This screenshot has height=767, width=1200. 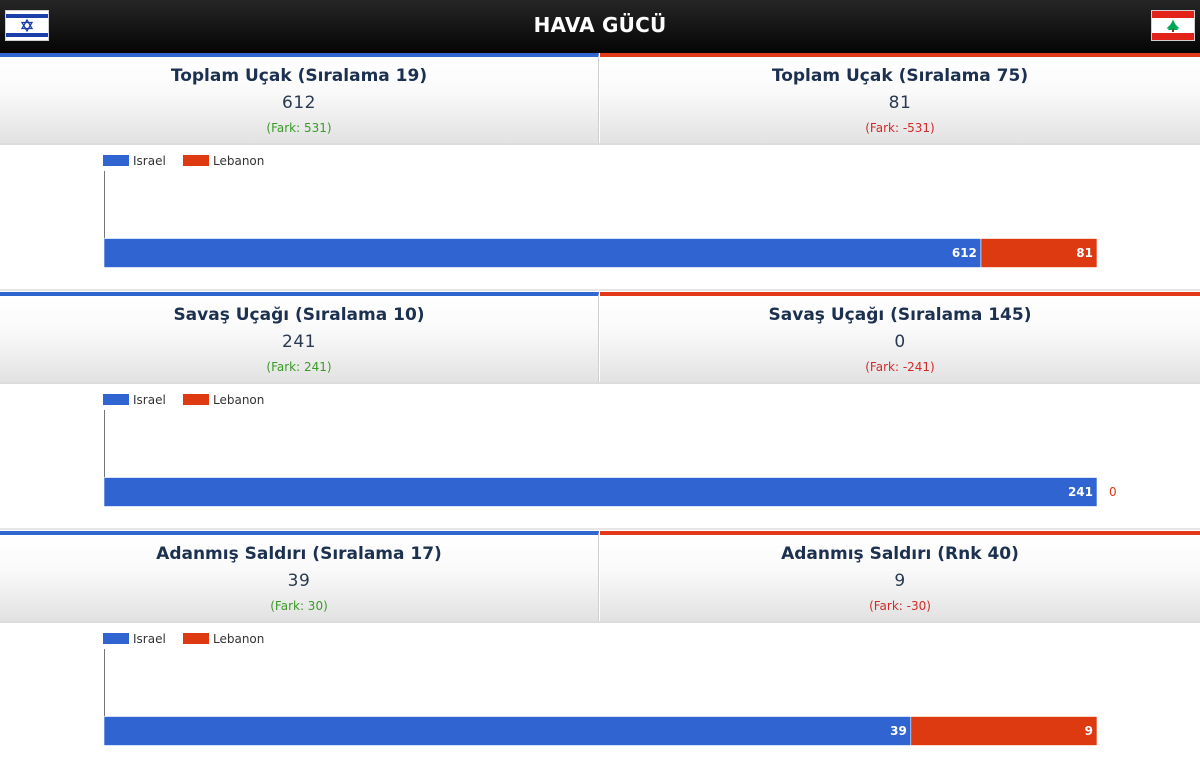 I want to click on bar-value-label: 39, so click(x=898, y=731).